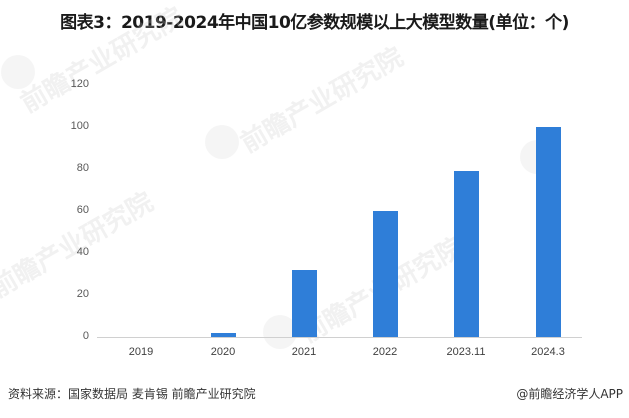 Image resolution: width=629 pixels, height=418 pixels. Describe the element at coordinates (385, 352) in the screenshot. I see `x-tick-label: 2022` at that location.